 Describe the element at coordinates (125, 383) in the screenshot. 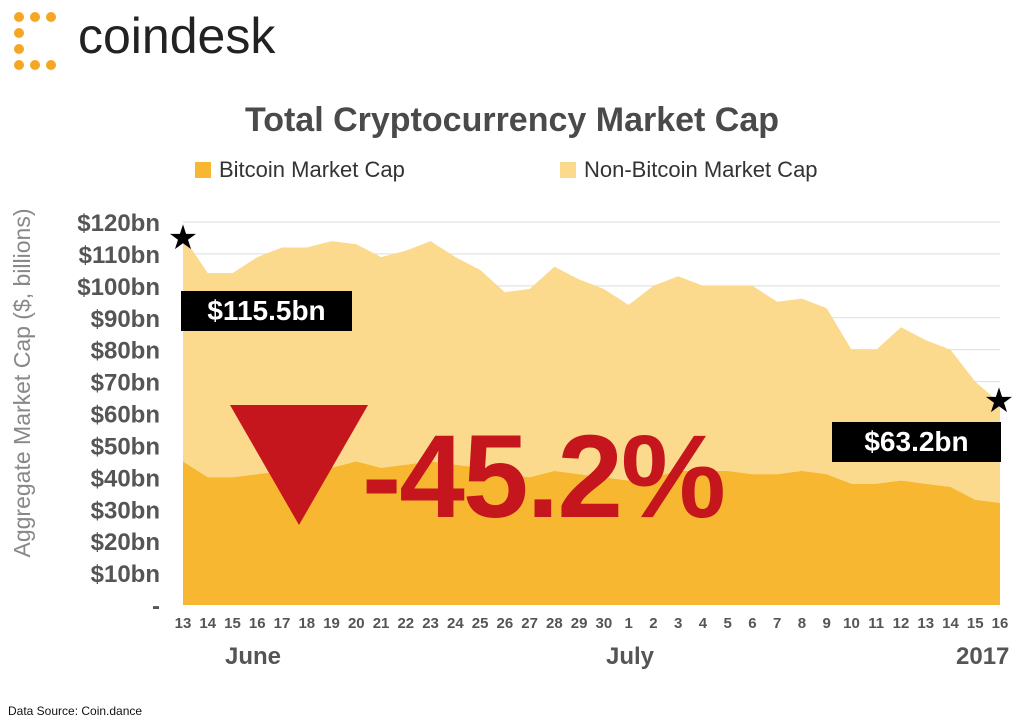

I see `y-tick-label: $70bn` at that location.